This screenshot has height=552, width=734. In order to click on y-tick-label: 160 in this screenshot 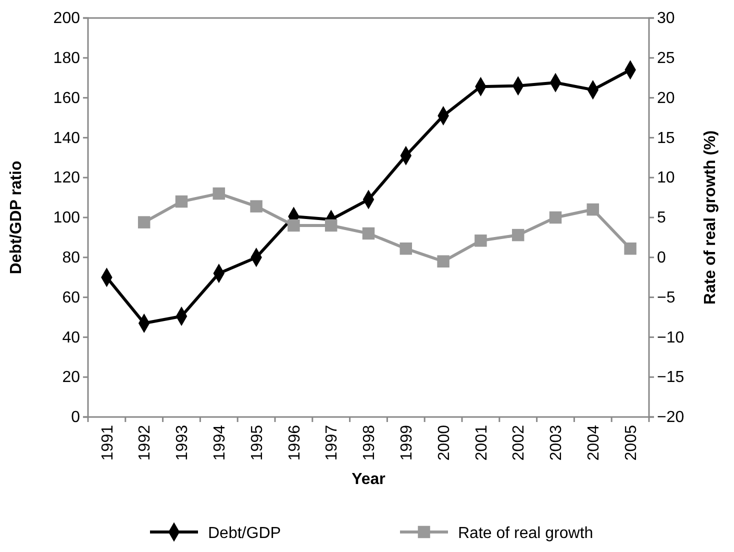, I will do `click(66, 98)`.